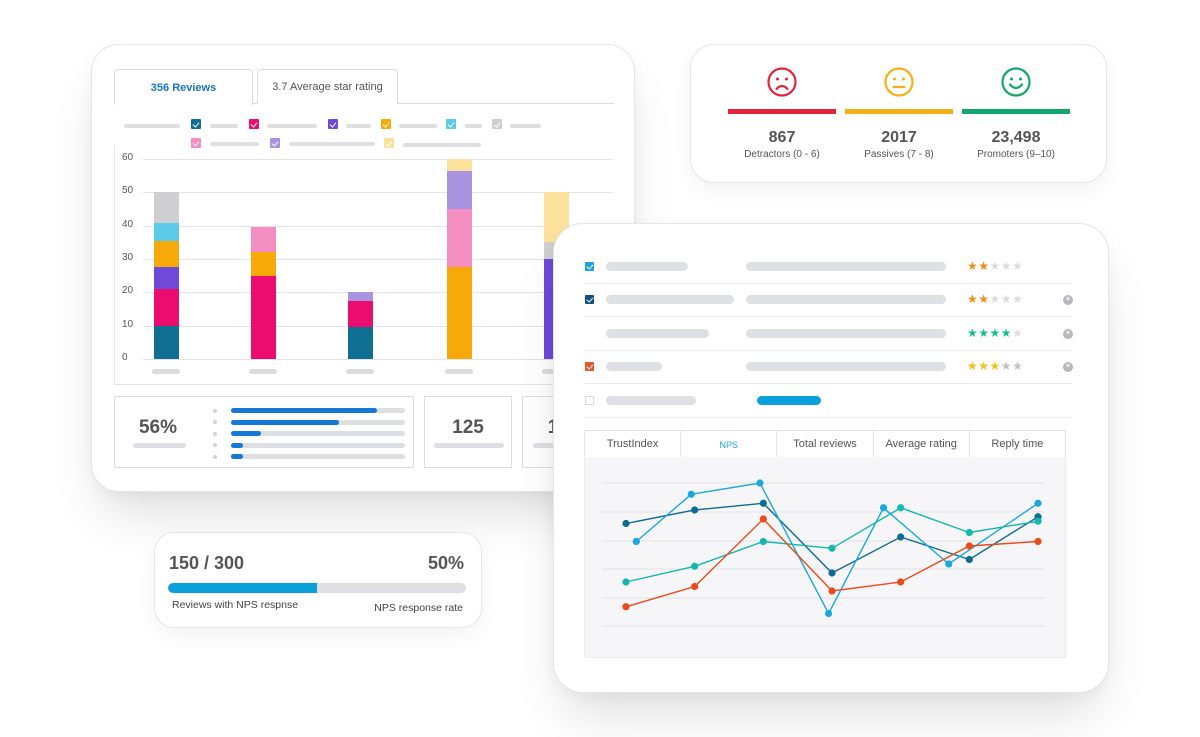  I want to click on tab-total-reviews: Total reviews, so click(825, 444).